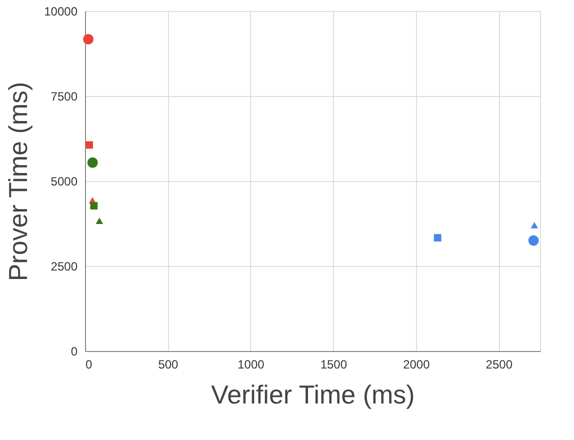  Describe the element at coordinates (334, 365) in the screenshot. I see `x-tick-label: 1500` at that location.